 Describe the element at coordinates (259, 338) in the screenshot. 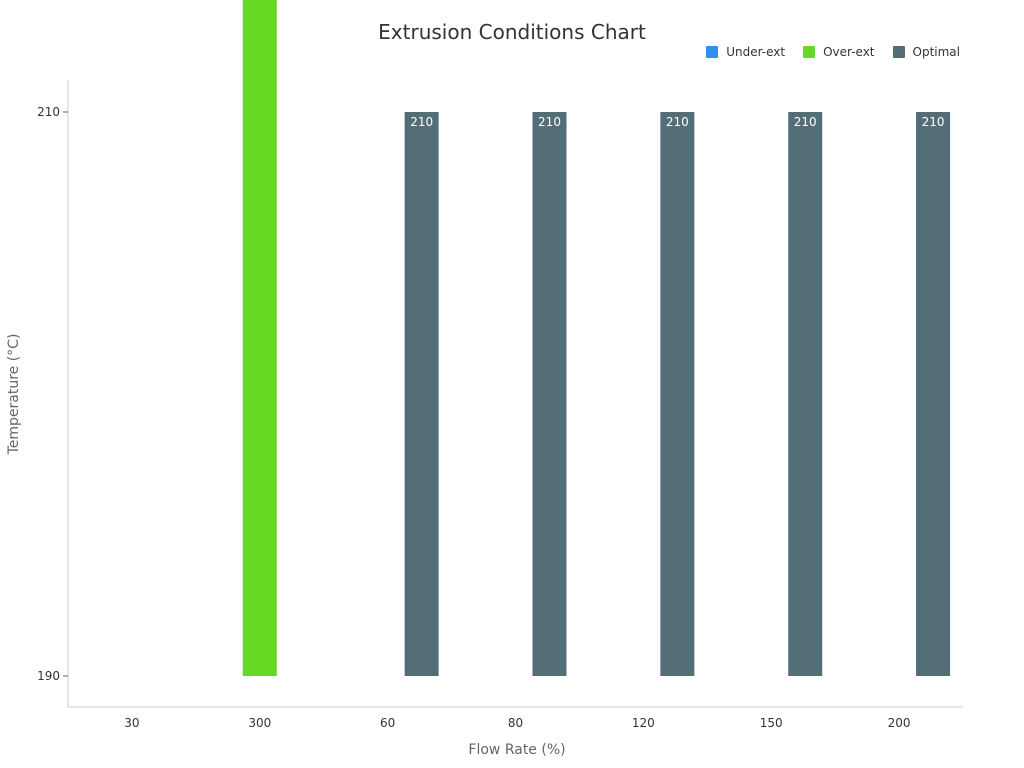

I see `bar-over-ext` at that location.